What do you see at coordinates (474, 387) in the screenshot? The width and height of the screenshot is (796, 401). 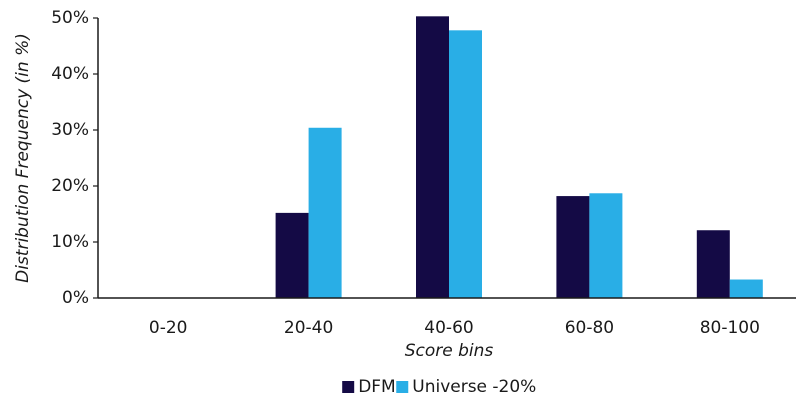 I see `legend-label-1: Universe -20%` at bounding box center [474, 387].